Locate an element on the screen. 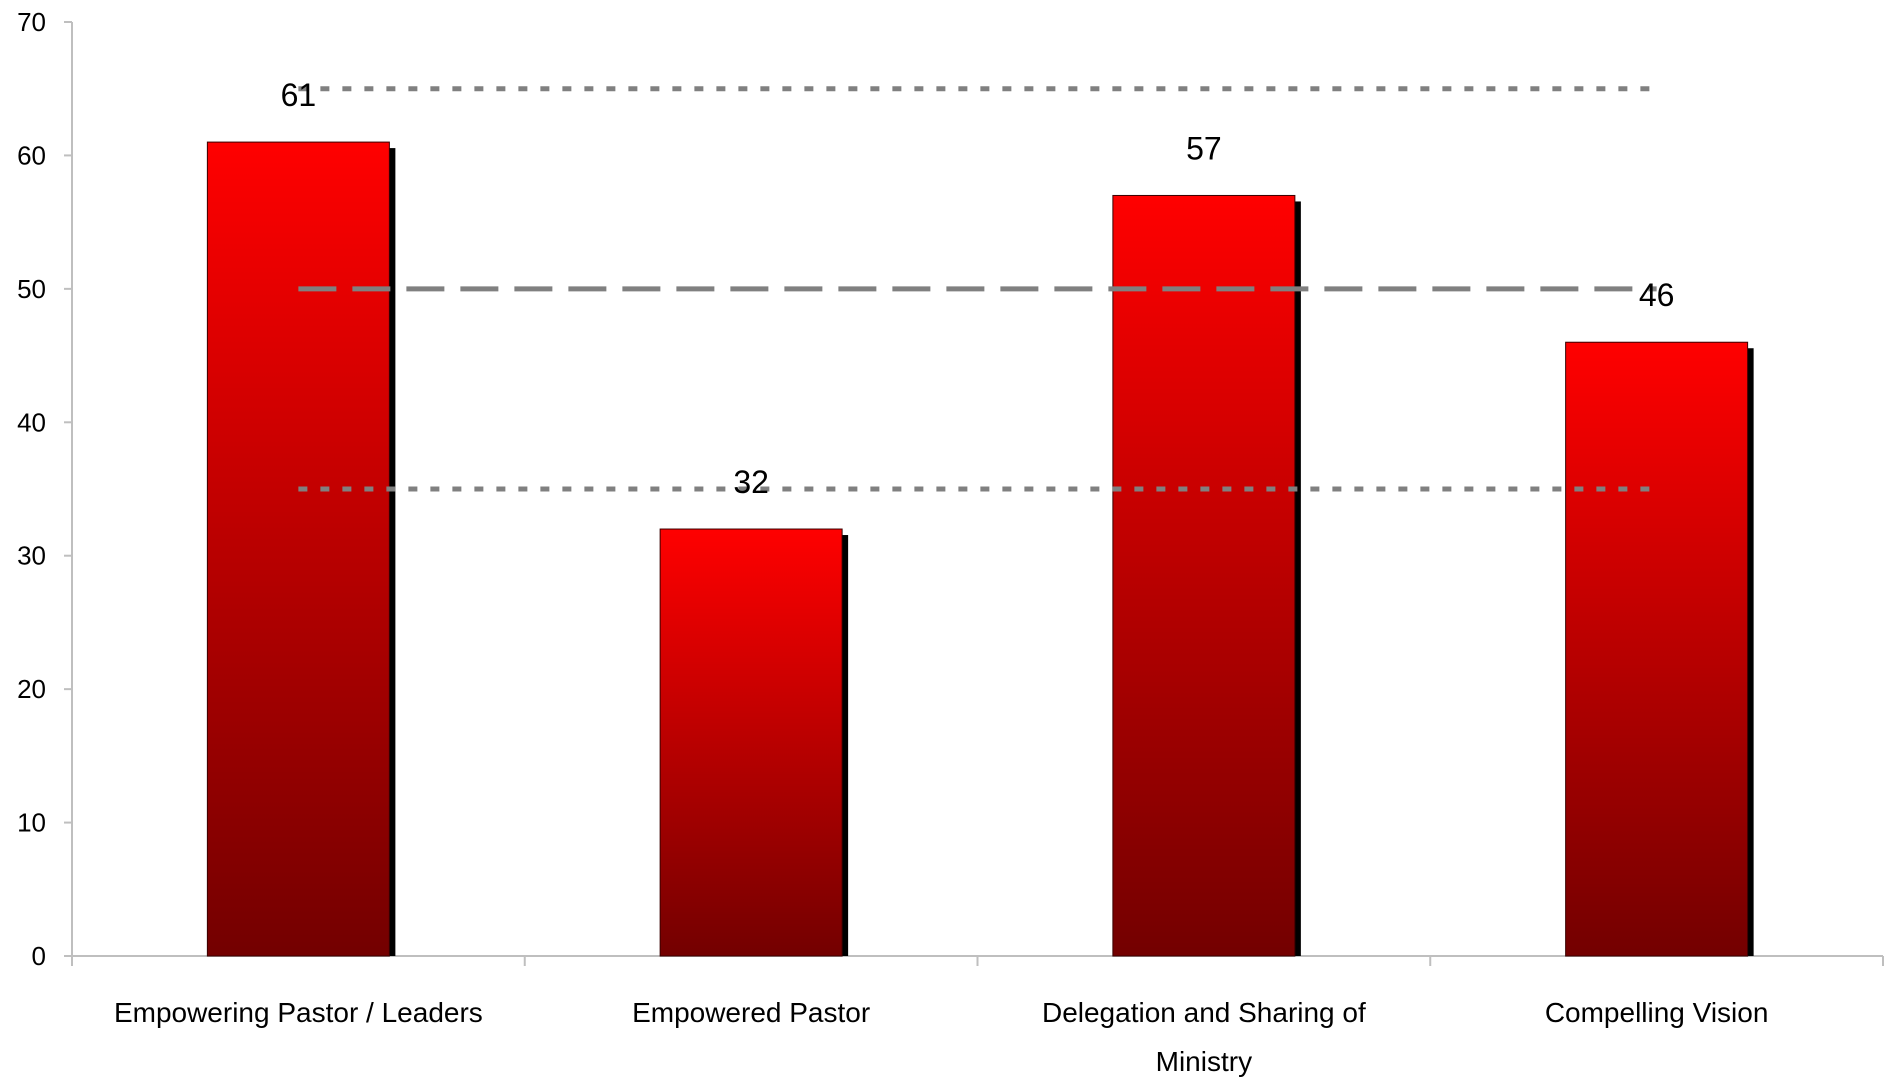 The image size is (1887, 1079). data-label: 32 is located at coordinates (751, 482).